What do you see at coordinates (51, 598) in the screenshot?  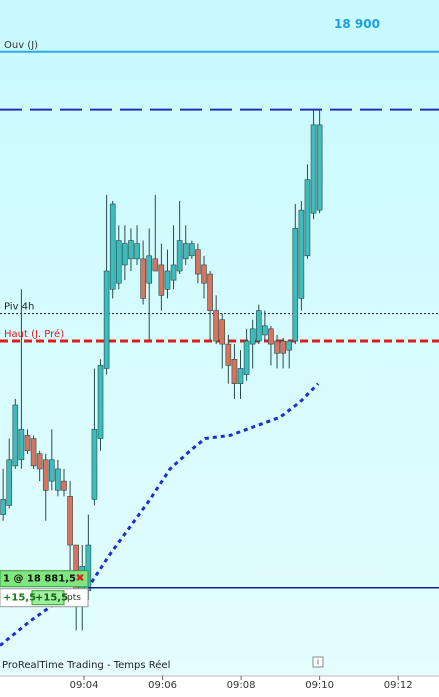 I see `pnl-points: +15,5` at bounding box center [51, 598].